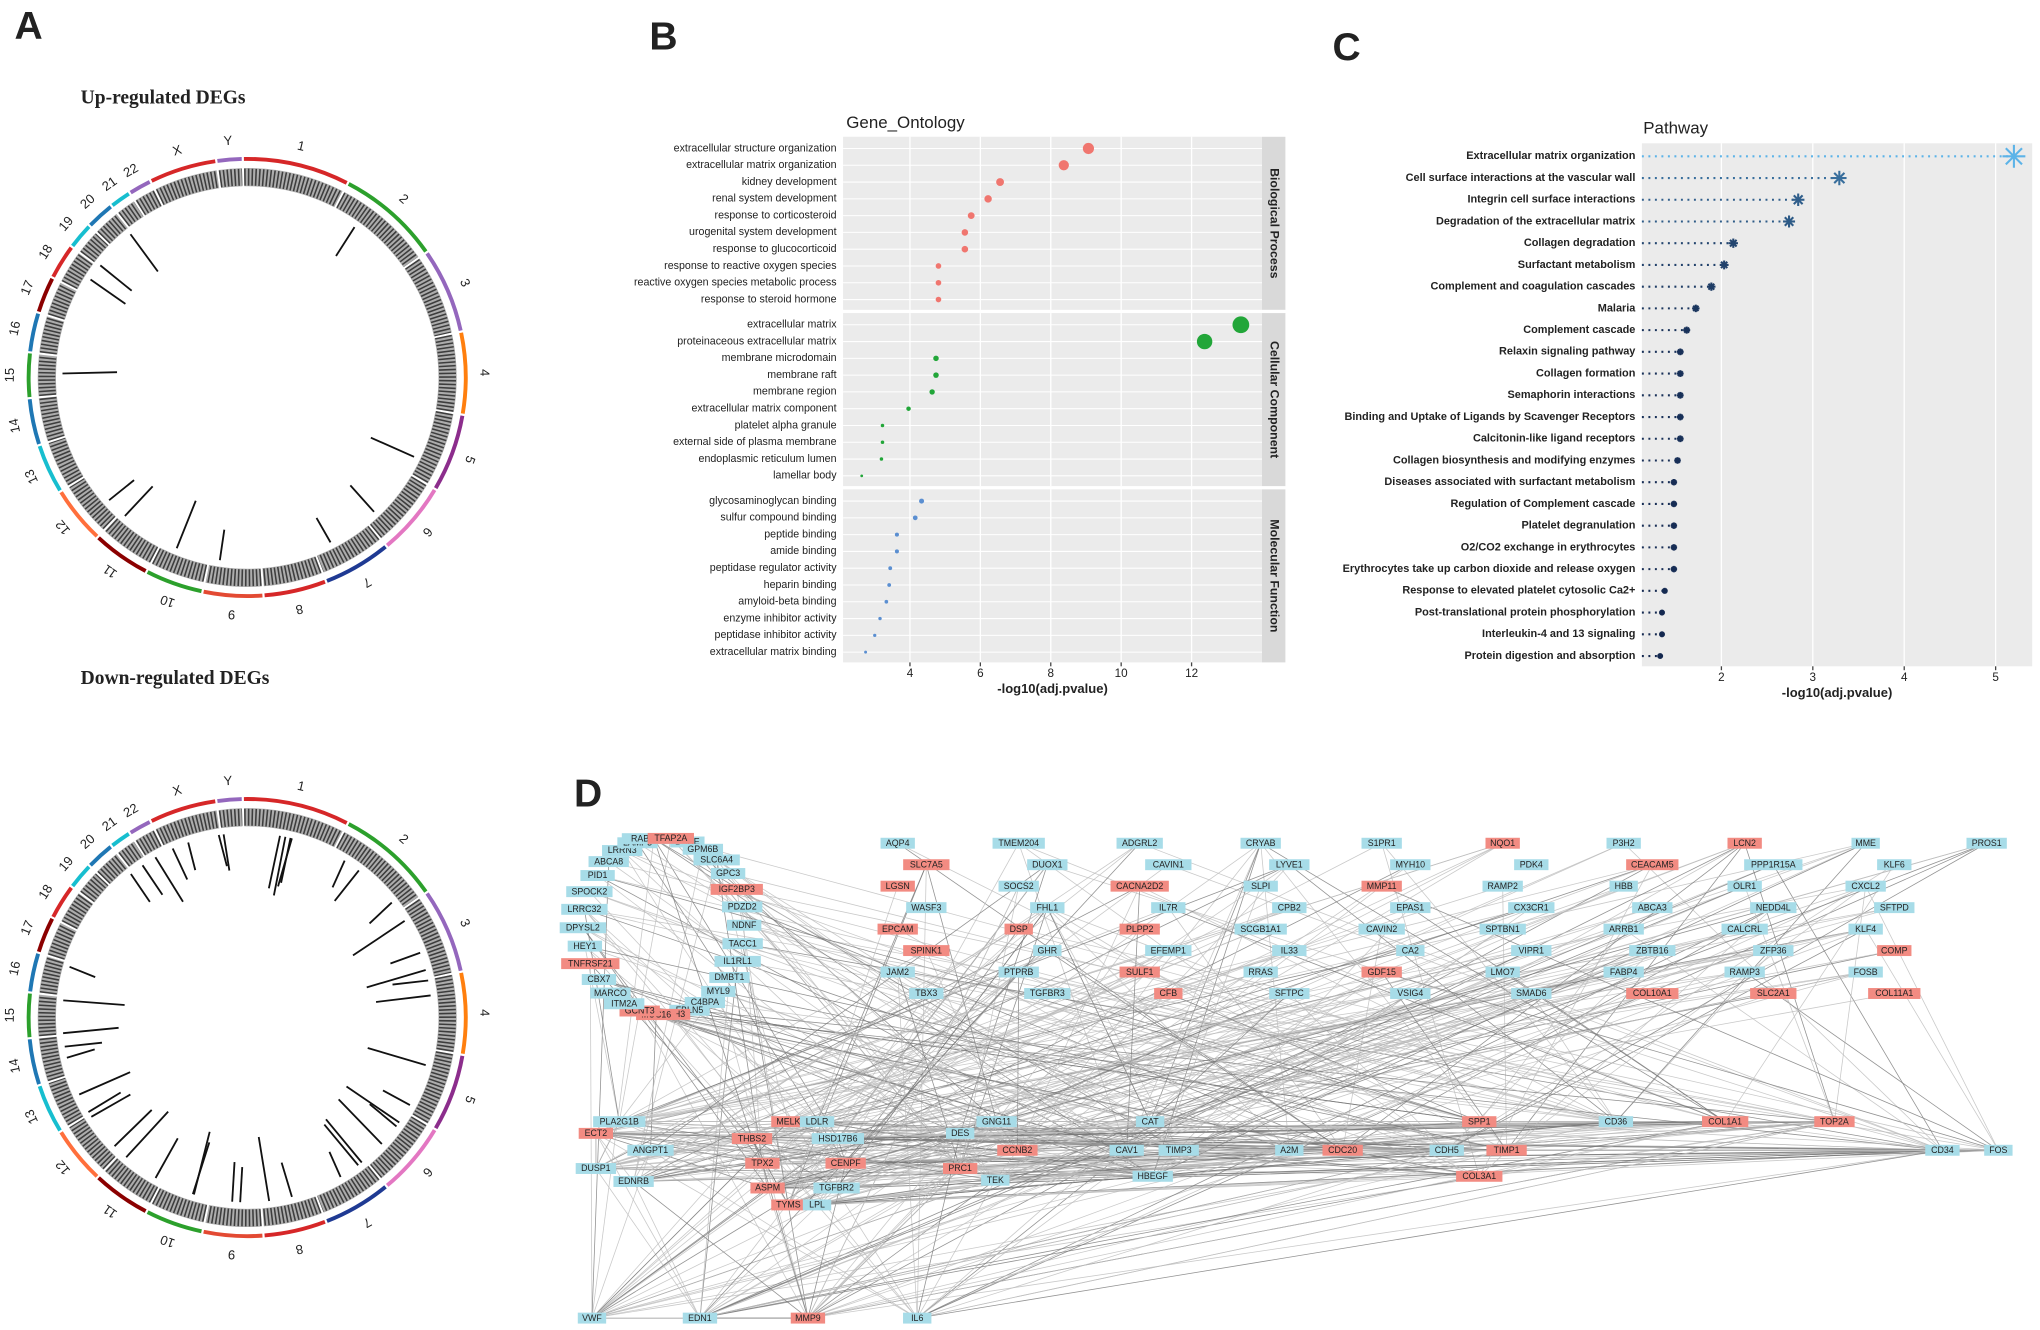 This screenshot has height=1330, width=2040. I want to click on node-label: S1PR1, so click(1382, 843).